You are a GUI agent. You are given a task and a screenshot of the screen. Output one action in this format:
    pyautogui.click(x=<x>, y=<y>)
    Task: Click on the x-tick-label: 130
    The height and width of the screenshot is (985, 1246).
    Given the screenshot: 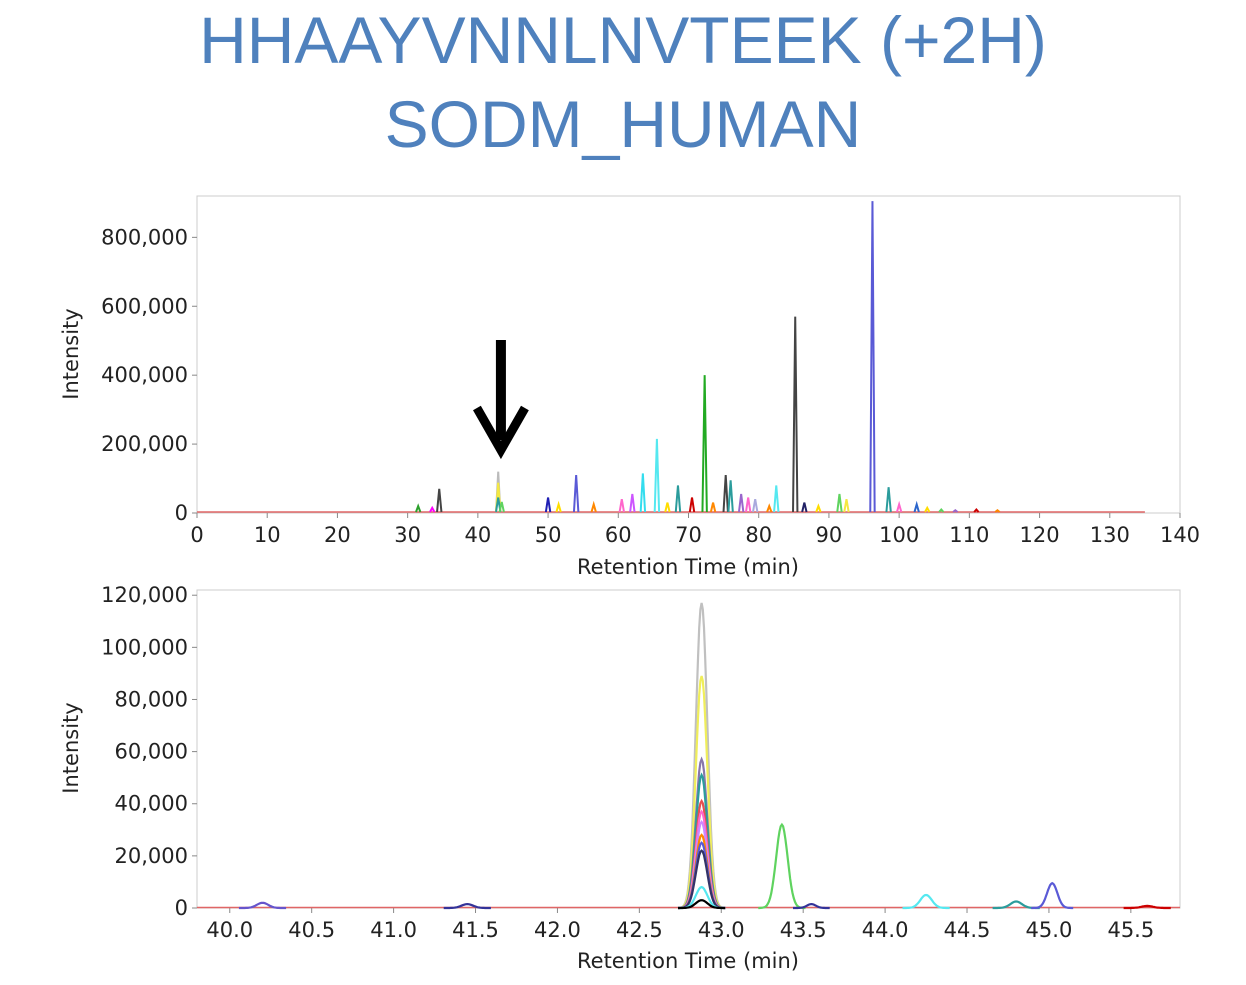 What is the action you would take?
    pyautogui.click(x=1110, y=535)
    